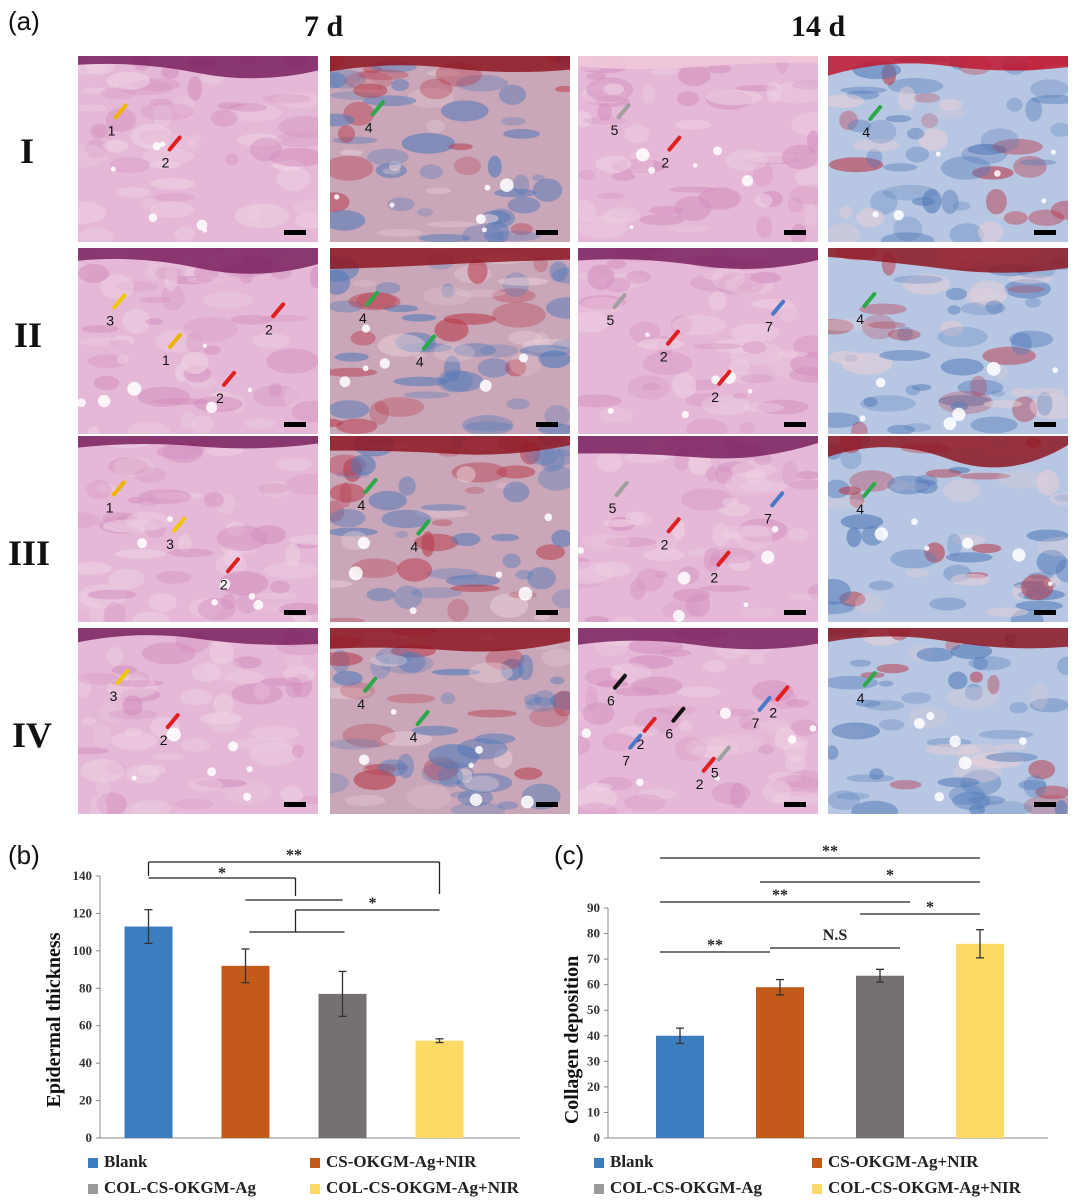 Image resolution: width=1080 pixels, height=1204 pixels. What do you see at coordinates (698, 63) in the screenshot?
I see `epidermis-band` at bounding box center [698, 63].